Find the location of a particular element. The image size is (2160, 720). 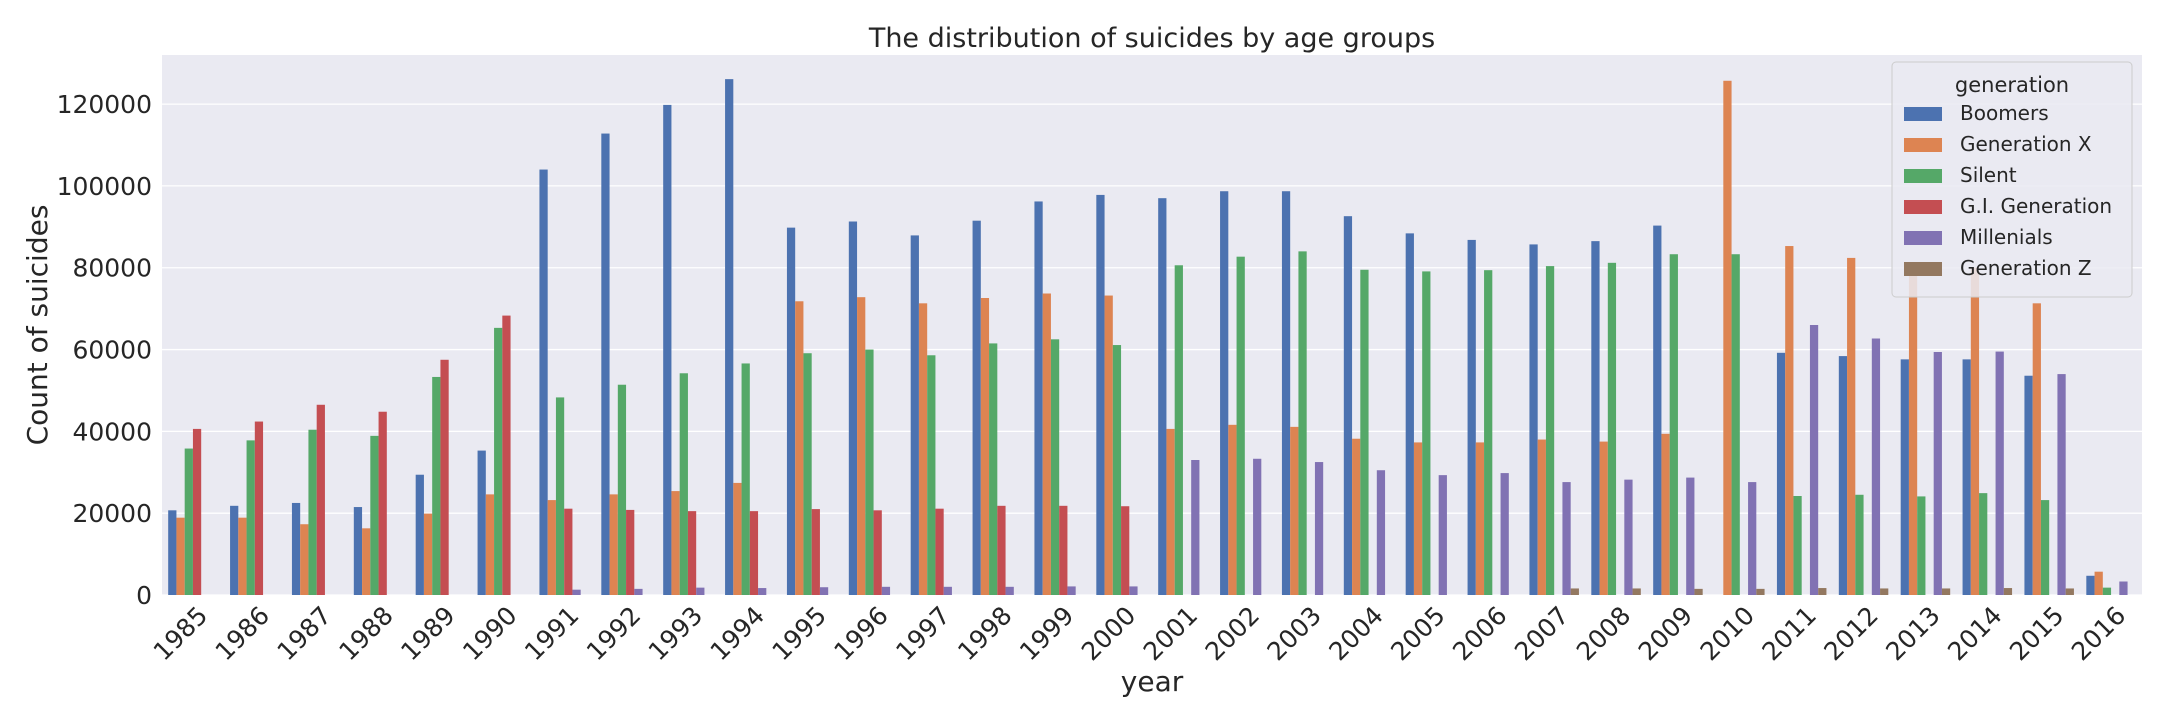

x-tick-label: 1997 is located at coordinates (922, 633).